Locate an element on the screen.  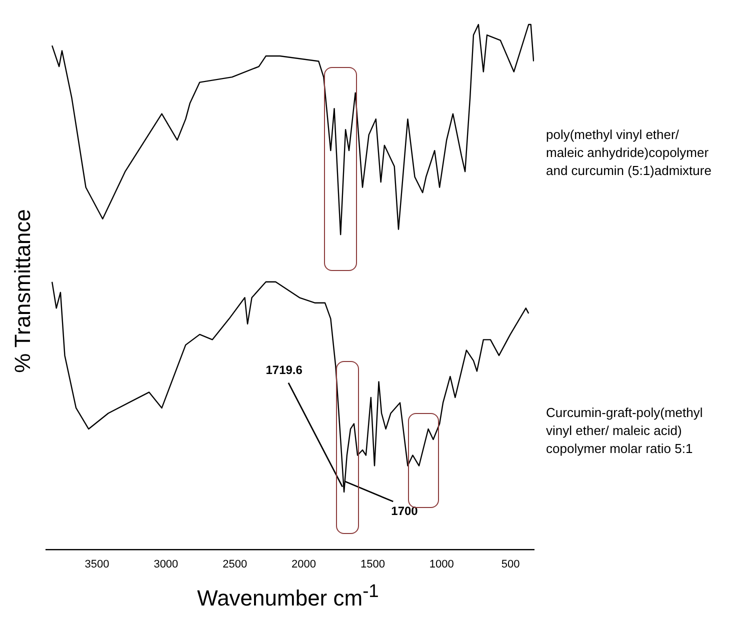
x-tick-label: 1000 is located at coordinates (441, 564).